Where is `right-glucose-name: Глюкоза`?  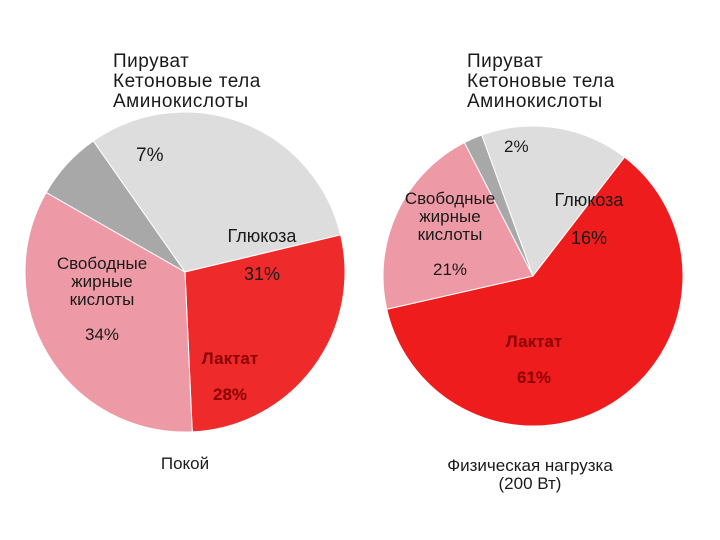 right-glucose-name: Глюкоза is located at coordinates (589, 199).